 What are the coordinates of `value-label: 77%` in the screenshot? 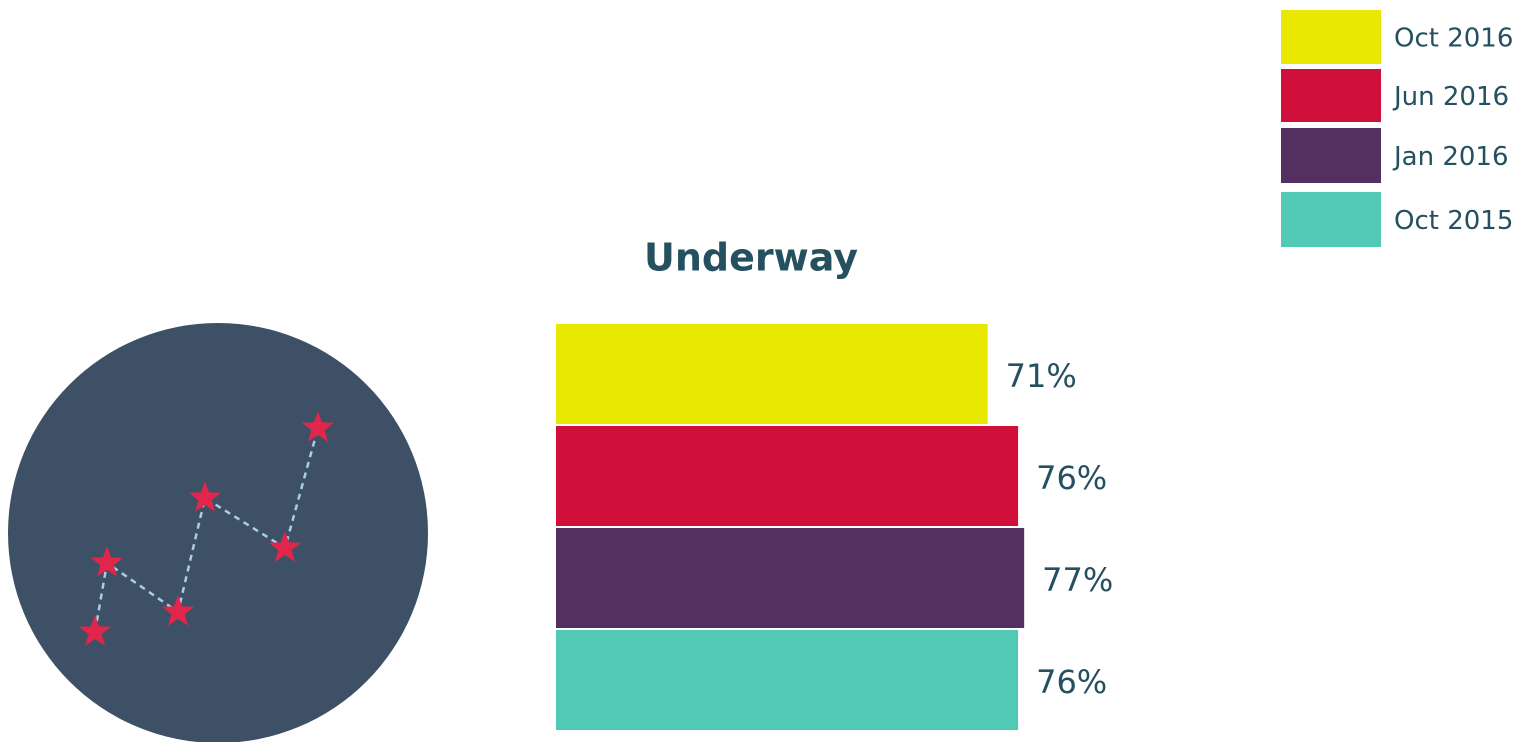 It's located at (1077, 580).